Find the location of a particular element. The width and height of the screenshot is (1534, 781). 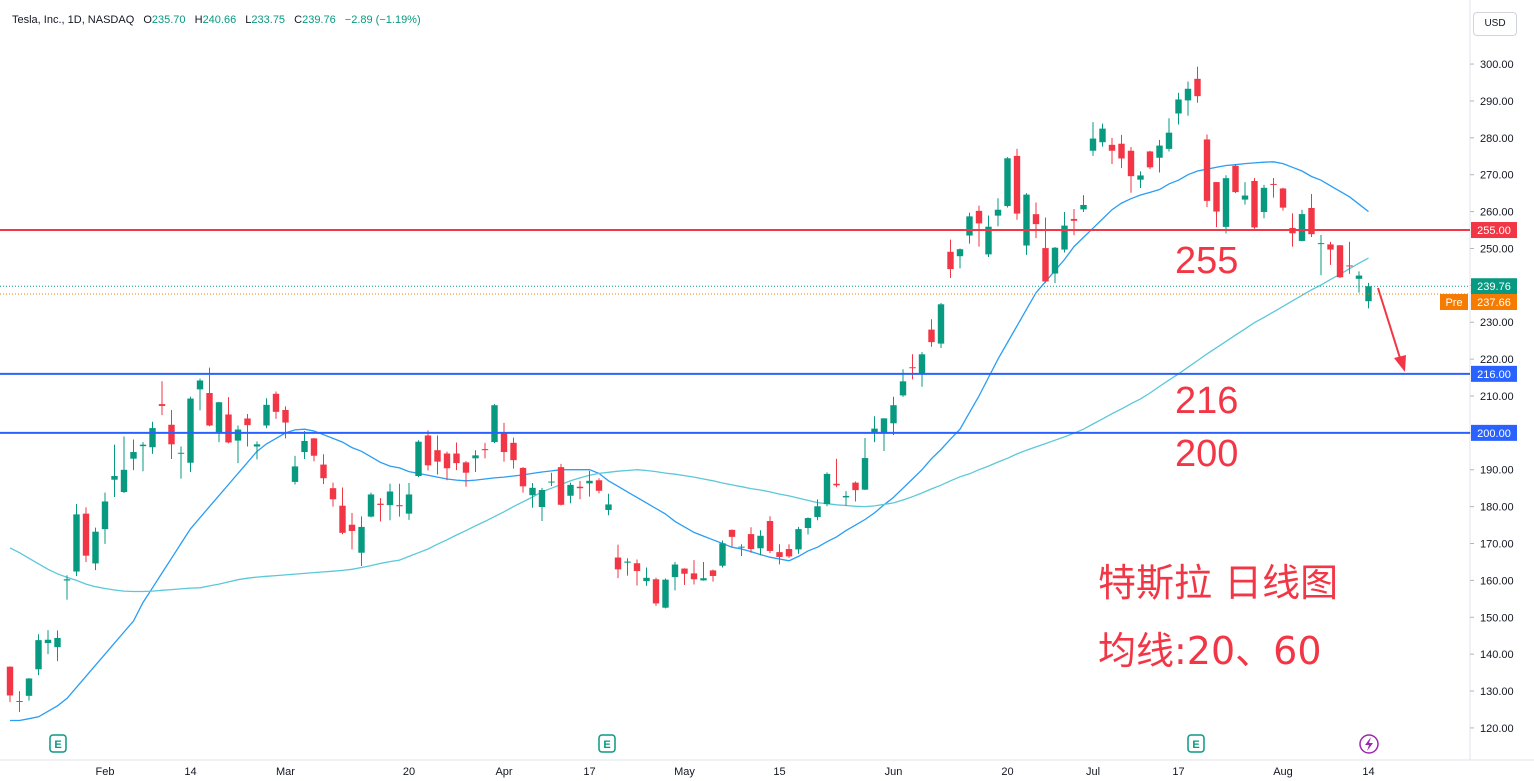

y-tick-label: 150.00 is located at coordinates (1497, 618).